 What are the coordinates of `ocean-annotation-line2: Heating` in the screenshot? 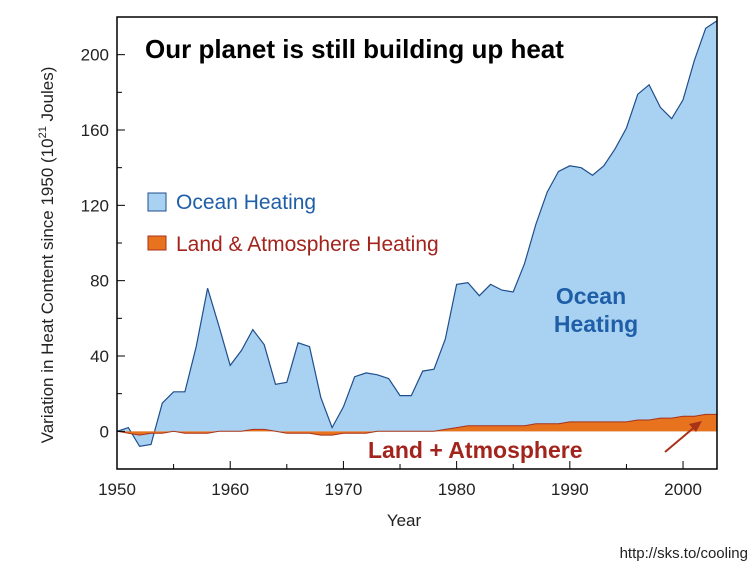 It's located at (596, 324).